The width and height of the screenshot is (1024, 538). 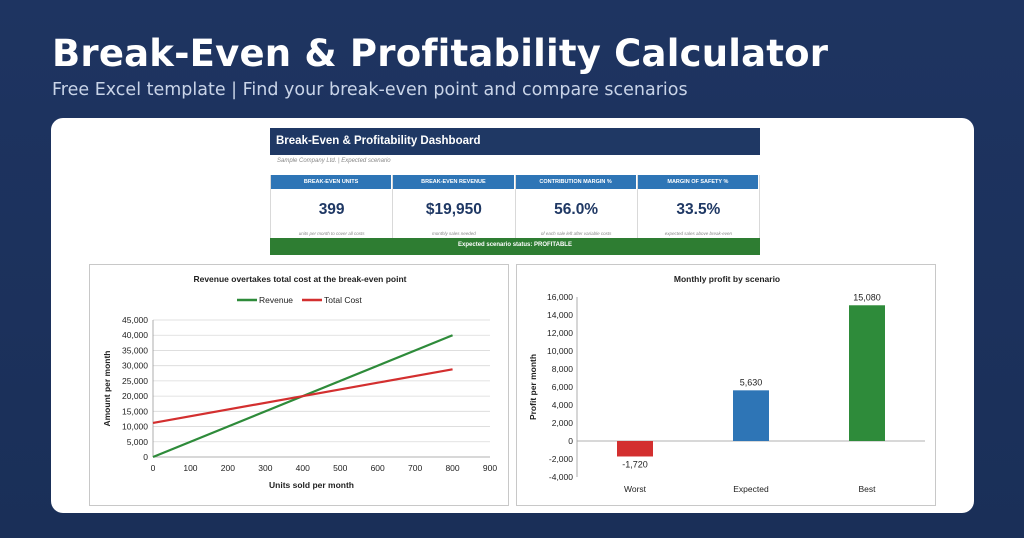 What do you see at coordinates (698, 209) in the screenshot?
I see `kpi-value: 33.5%` at bounding box center [698, 209].